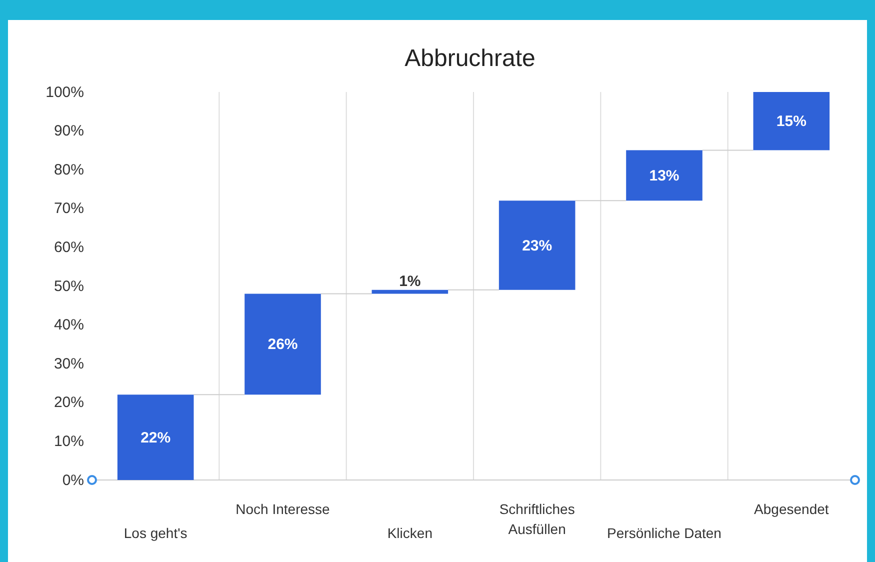 Image resolution: width=875 pixels, height=562 pixels. What do you see at coordinates (470, 58) in the screenshot?
I see `chart-title: Abbruchrate` at bounding box center [470, 58].